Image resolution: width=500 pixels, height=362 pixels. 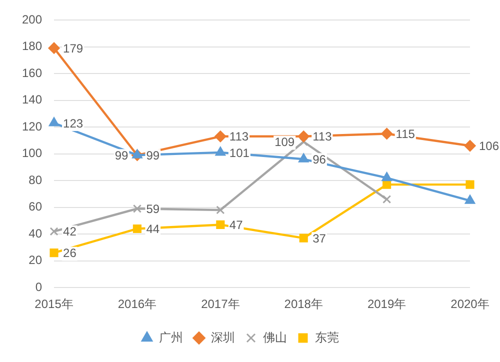 I want to click on y-tick-label: 80, so click(x=35, y=179).